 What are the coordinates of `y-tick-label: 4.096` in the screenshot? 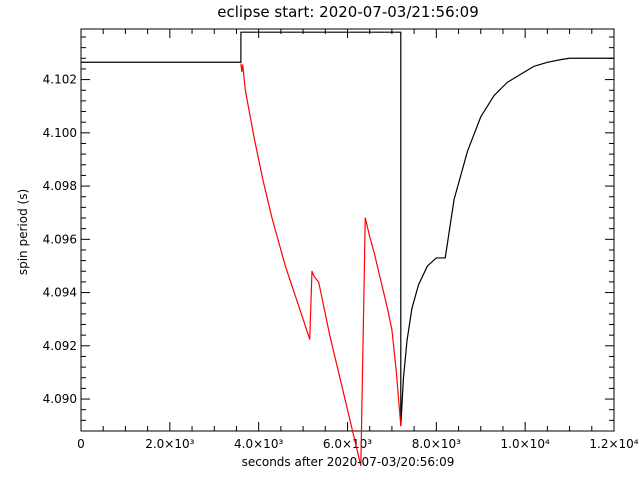 It's located at (60, 239).